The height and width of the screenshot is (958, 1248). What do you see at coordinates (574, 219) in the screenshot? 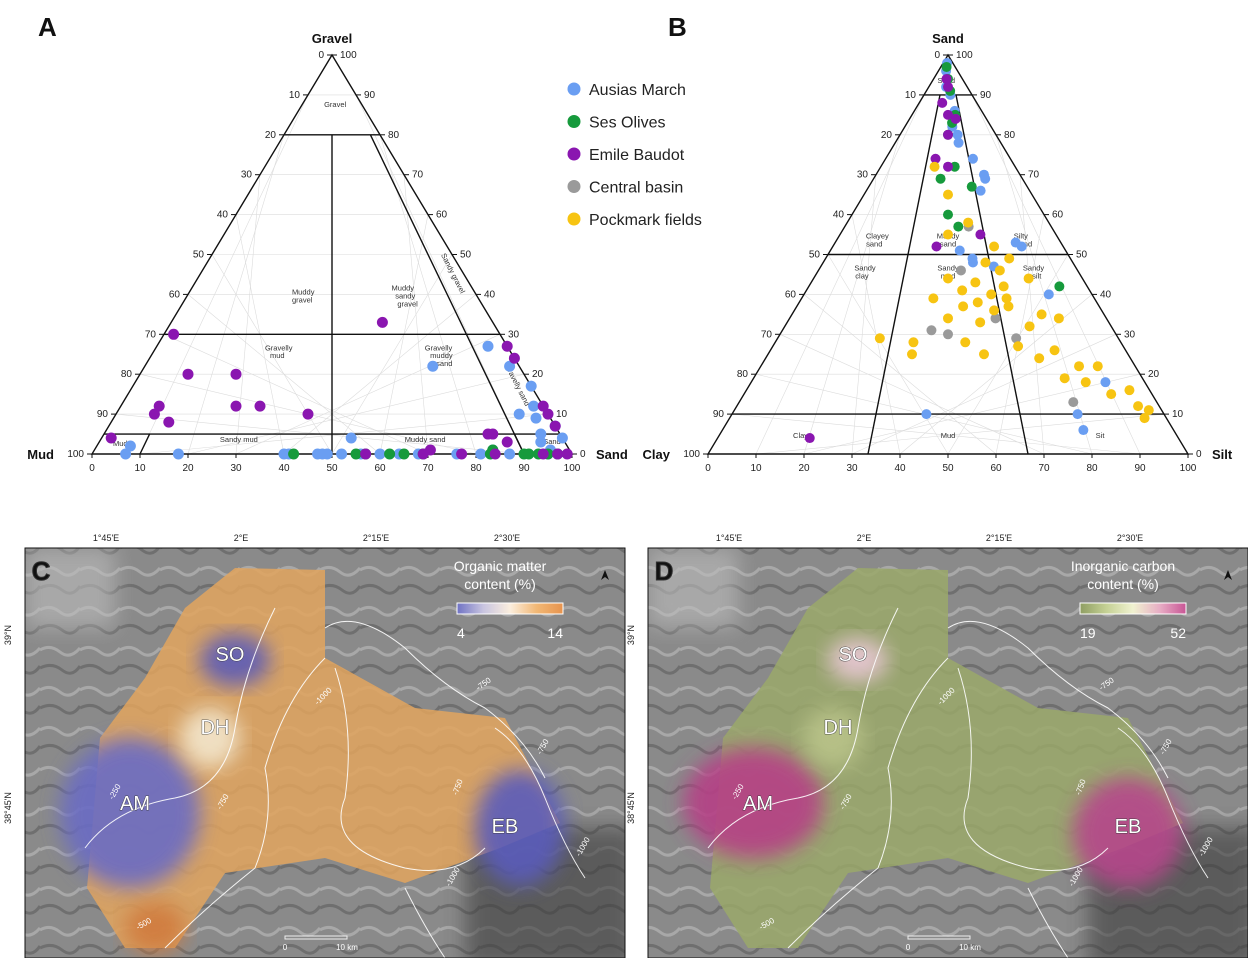
I see `legend-marker` at bounding box center [574, 219].